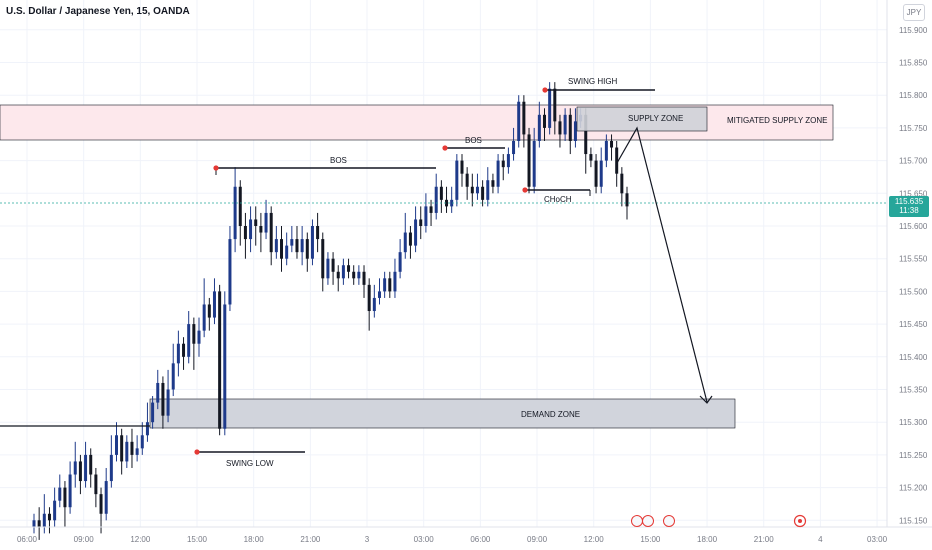  Describe the element at coordinates (310, 539) in the screenshot. I see `x-tick-label: 21:00` at that location.